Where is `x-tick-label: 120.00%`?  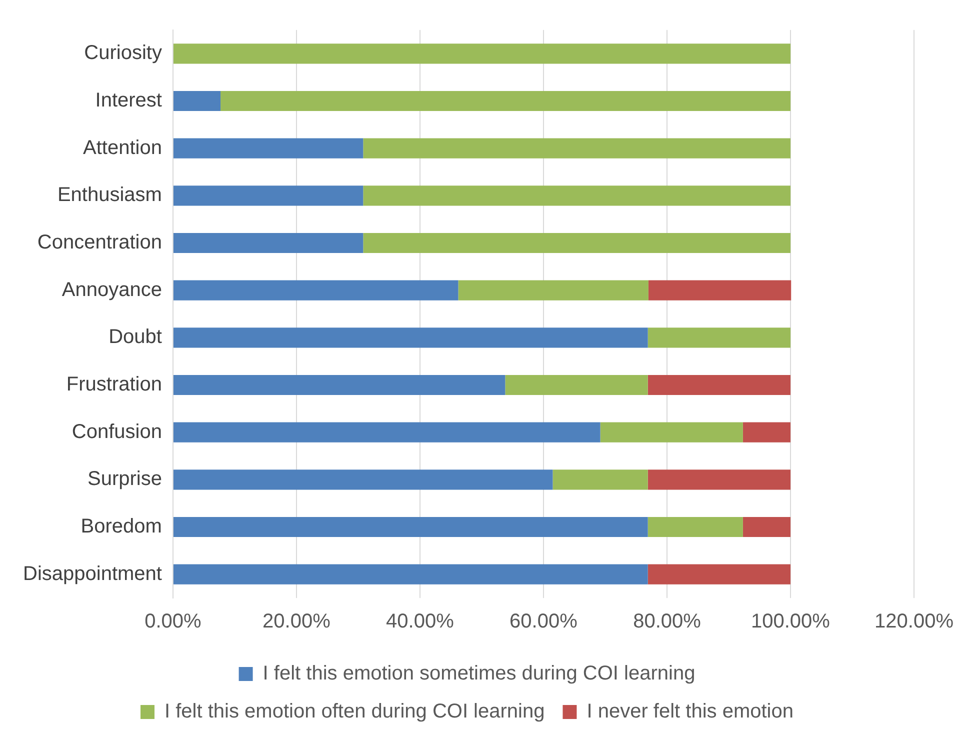
x-tick-label: 120.00% is located at coordinates (914, 621).